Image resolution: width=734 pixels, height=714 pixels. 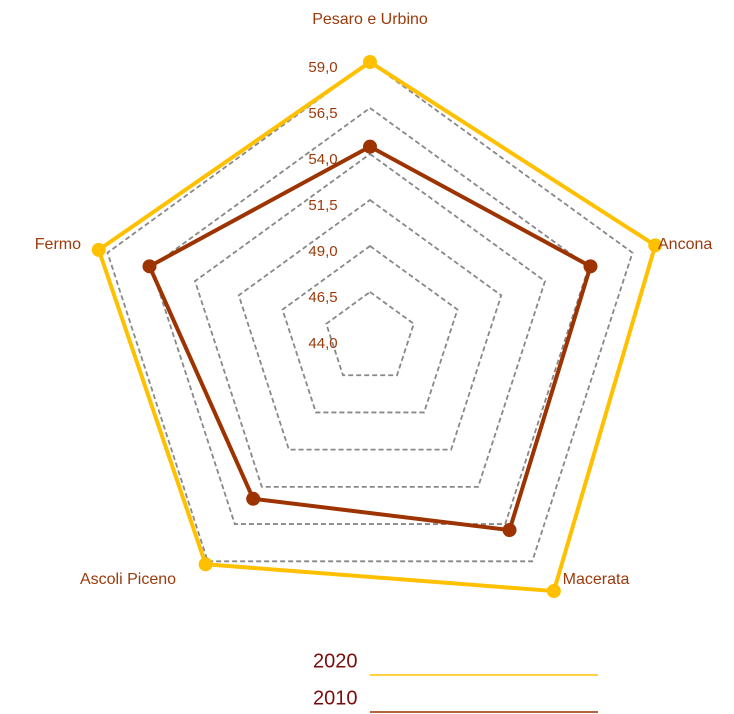 What do you see at coordinates (596, 579) in the screenshot?
I see `category-label: Macerata` at bounding box center [596, 579].